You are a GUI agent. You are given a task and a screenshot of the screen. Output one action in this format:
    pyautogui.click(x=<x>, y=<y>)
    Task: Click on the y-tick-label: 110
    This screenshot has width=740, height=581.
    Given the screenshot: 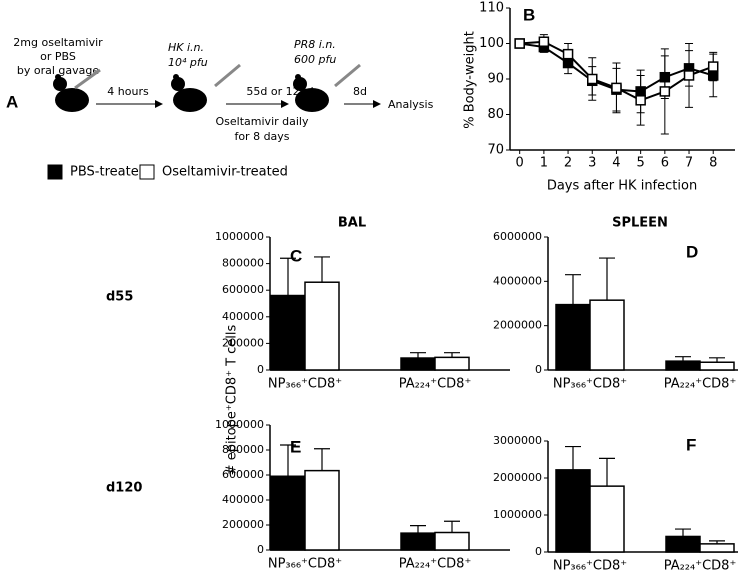 What is the action you would take?
    pyautogui.click(x=491, y=8)
    